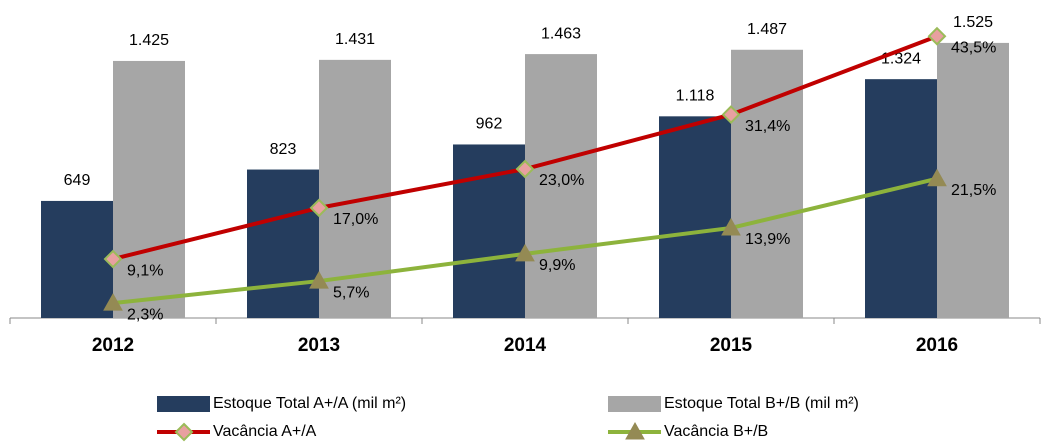  What do you see at coordinates (973, 190) in the screenshot?
I see `data-label: 21,5%` at bounding box center [973, 190].